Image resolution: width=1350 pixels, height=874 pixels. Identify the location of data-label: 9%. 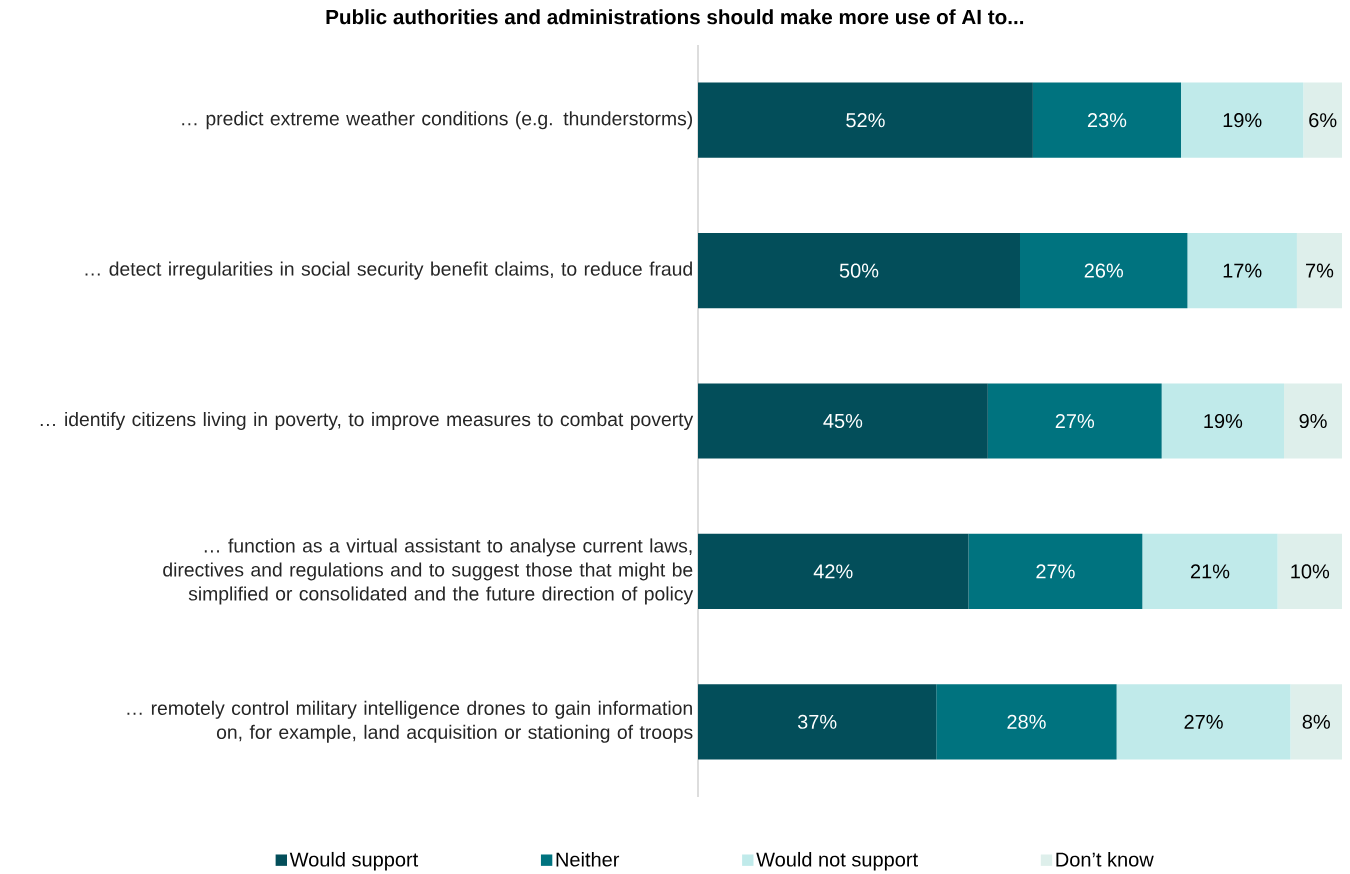
(1313, 421).